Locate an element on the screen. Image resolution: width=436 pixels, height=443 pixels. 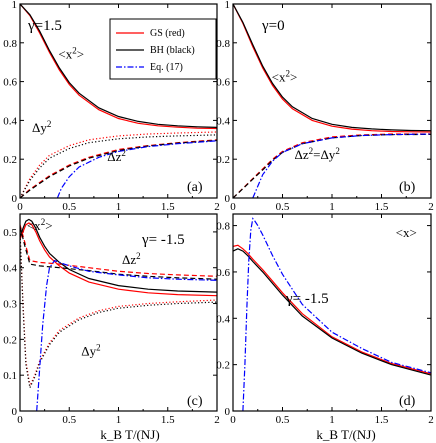
gamma-label: γ=1.5 is located at coordinates (44, 26).